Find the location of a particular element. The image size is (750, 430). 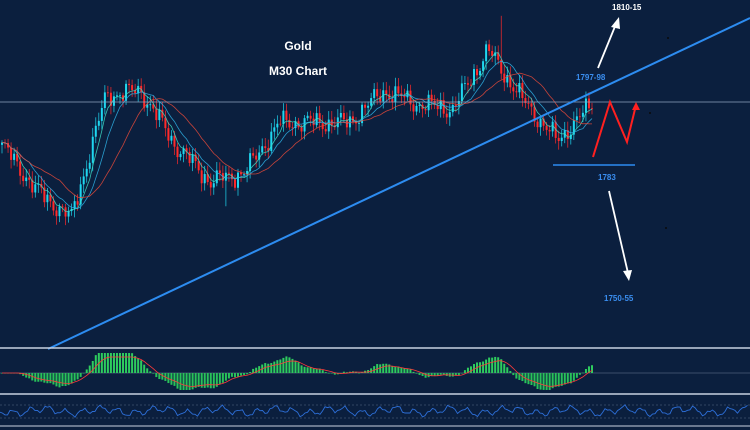

arrow-down-shaft is located at coordinates (618, 232).